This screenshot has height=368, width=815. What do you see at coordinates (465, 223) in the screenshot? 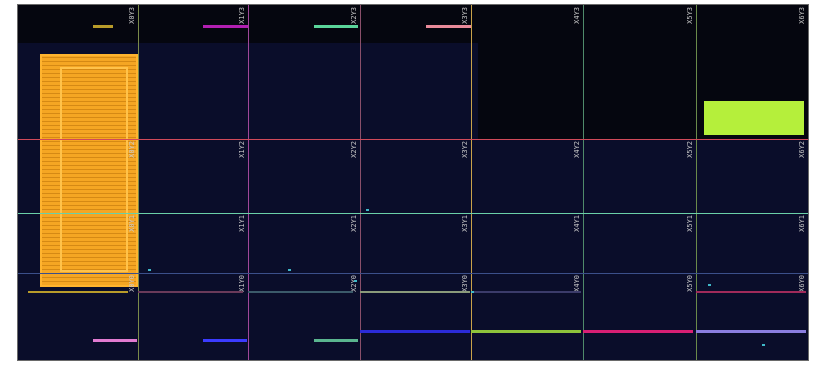
I see `clock-region-label: X3Y1` at bounding box center [465, 223].